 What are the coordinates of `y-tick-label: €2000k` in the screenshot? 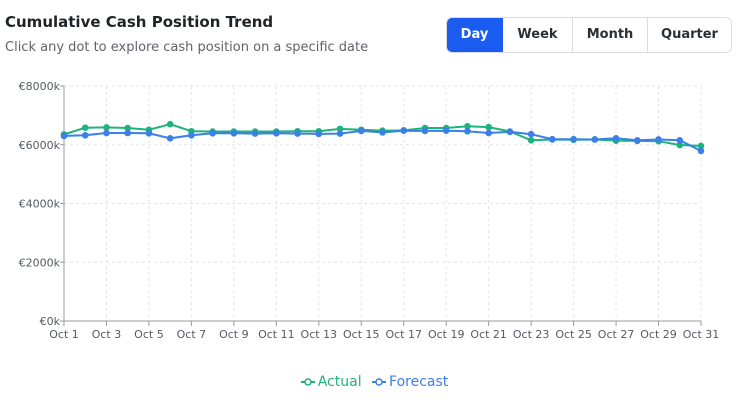 It's located at (40, 262).